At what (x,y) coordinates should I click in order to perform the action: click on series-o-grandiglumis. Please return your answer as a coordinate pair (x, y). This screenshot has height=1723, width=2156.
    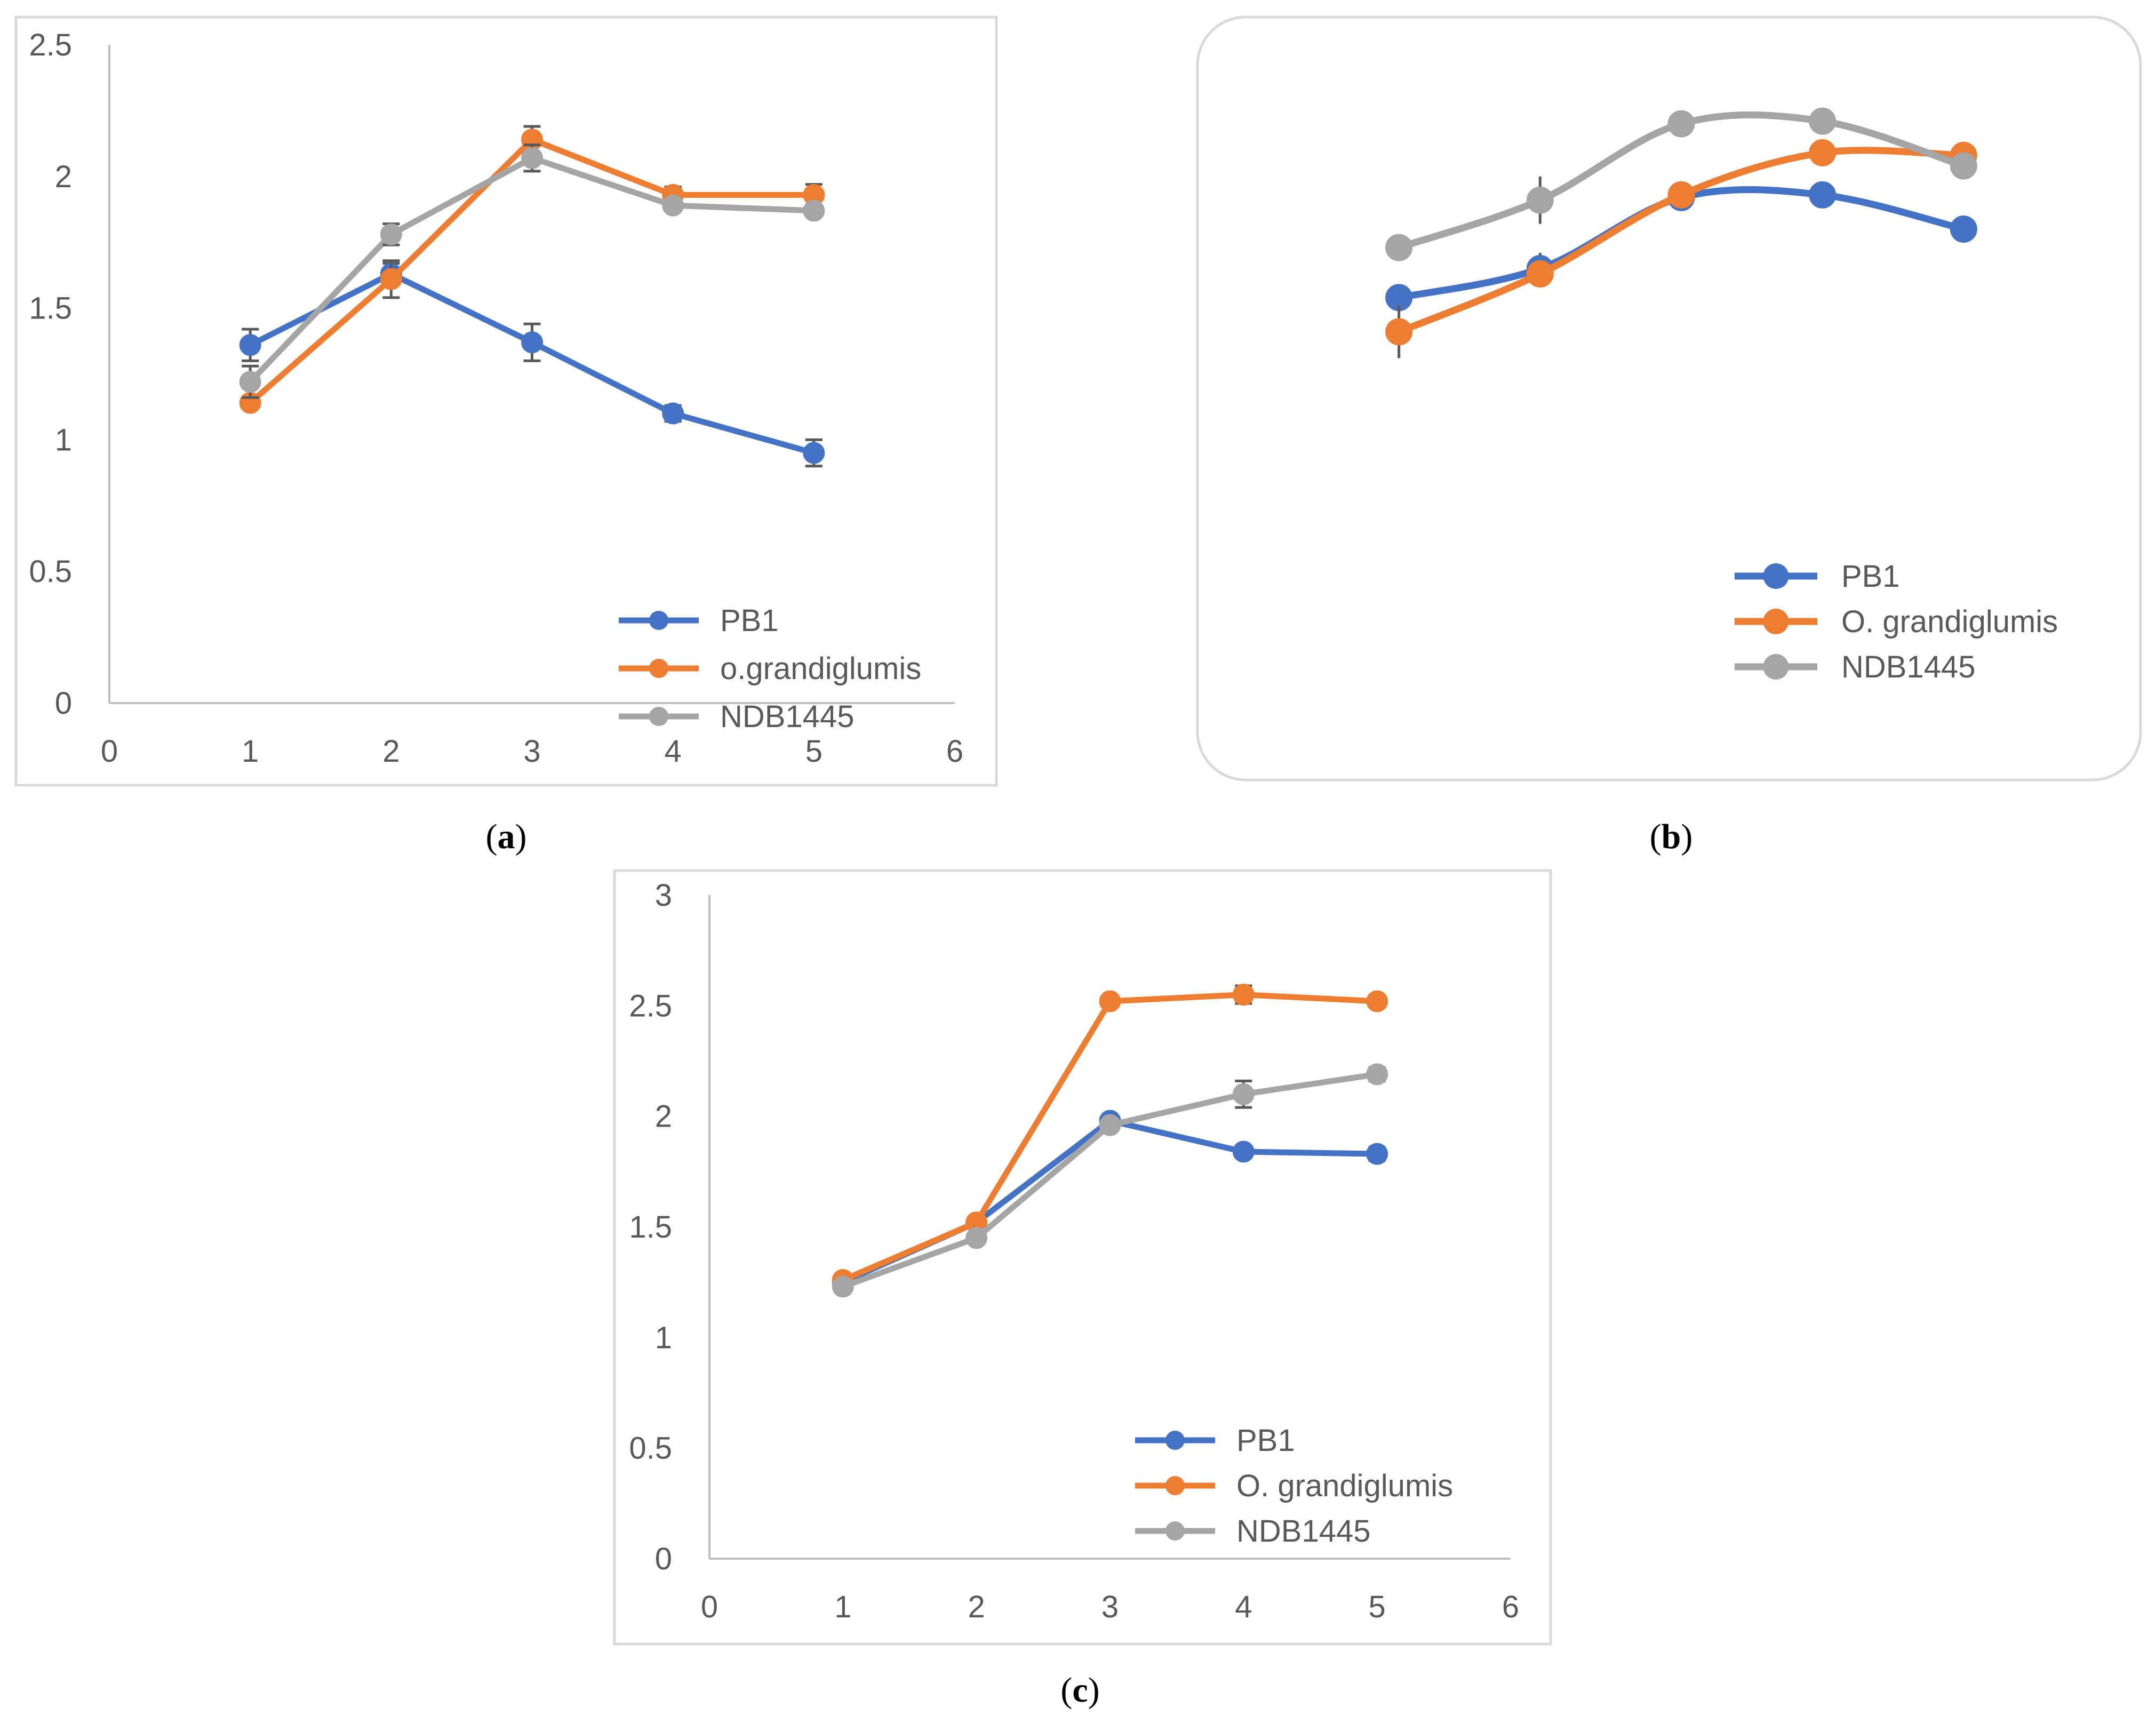
    Looking at the image, I should click on (1110, 1137).